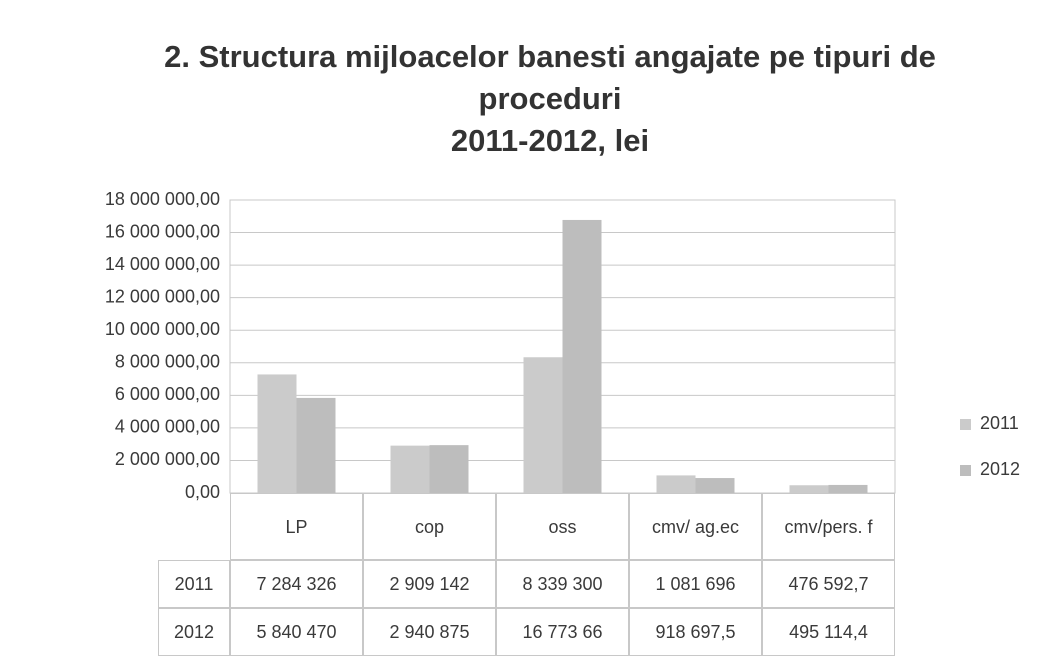 The image size is (1049, 659). I want to click on table-value: 1 081 696, so click(695, 584).